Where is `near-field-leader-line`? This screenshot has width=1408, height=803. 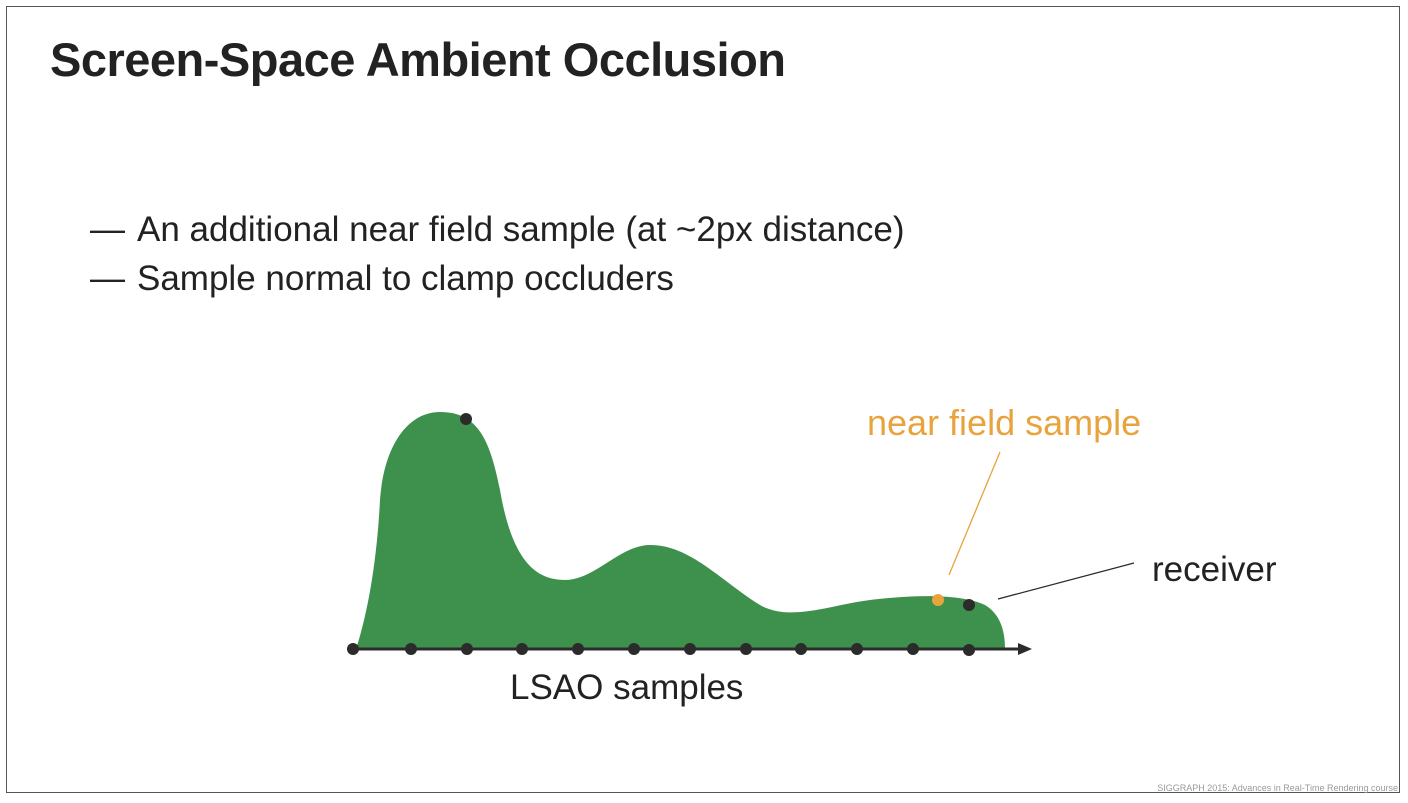
near-field-leader-line is located at coordinates (974, 513).